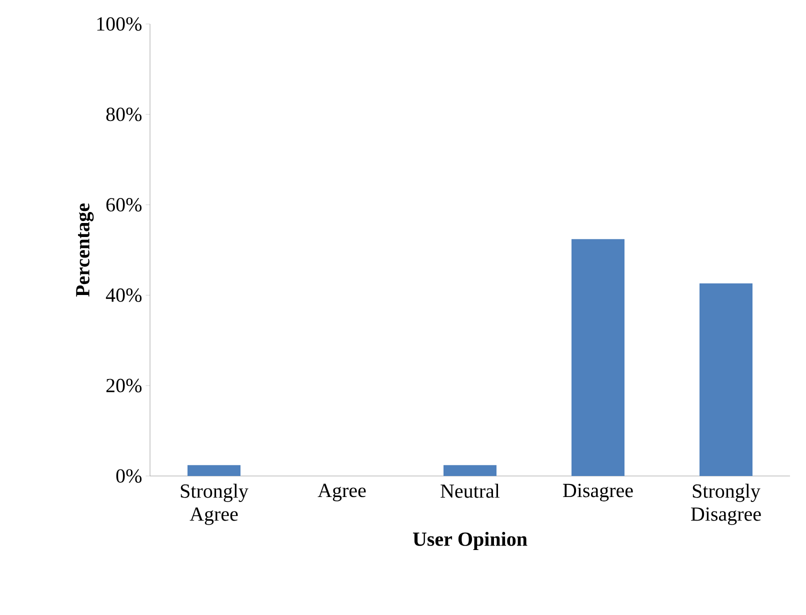  Describe the element at coordinates (598, 493) in the screenshot. I see `x-tick-label: Disagree` at that location.